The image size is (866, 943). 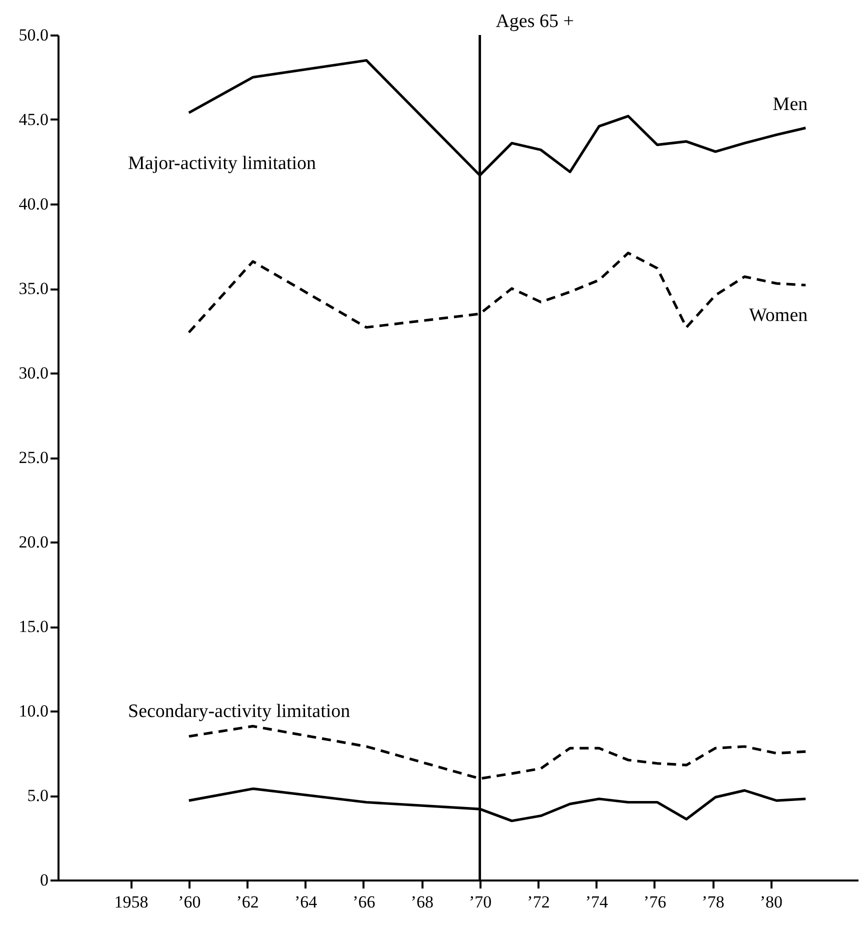 I want to click on y-tick-label: 50.0, so click(x=33, y=35).